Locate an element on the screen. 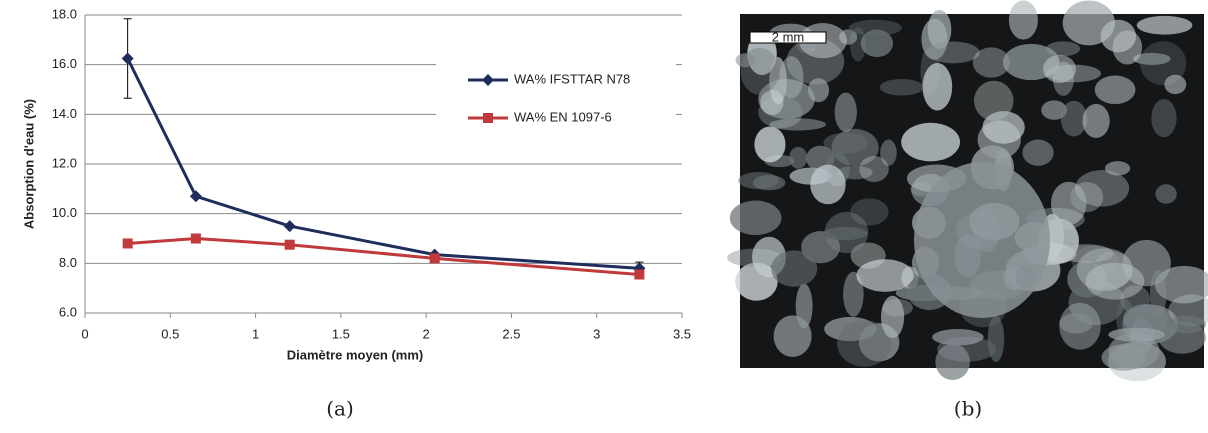 The image size is (1208, 433). scale-bar is located at coordinates (788, 37).